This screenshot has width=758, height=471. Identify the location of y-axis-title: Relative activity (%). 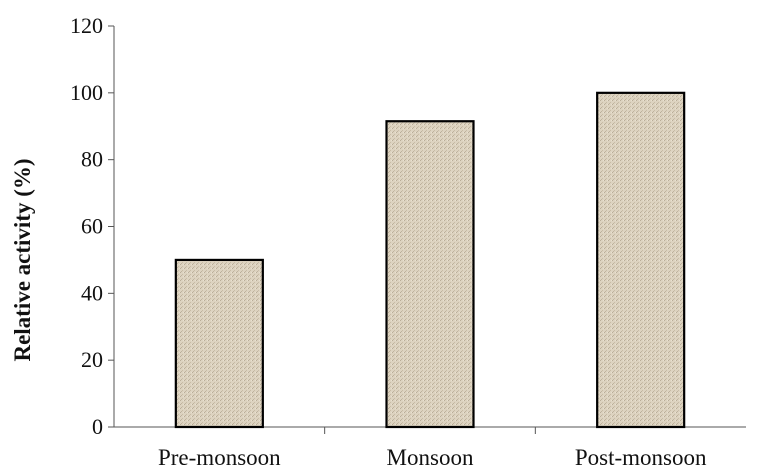
(22, 259).